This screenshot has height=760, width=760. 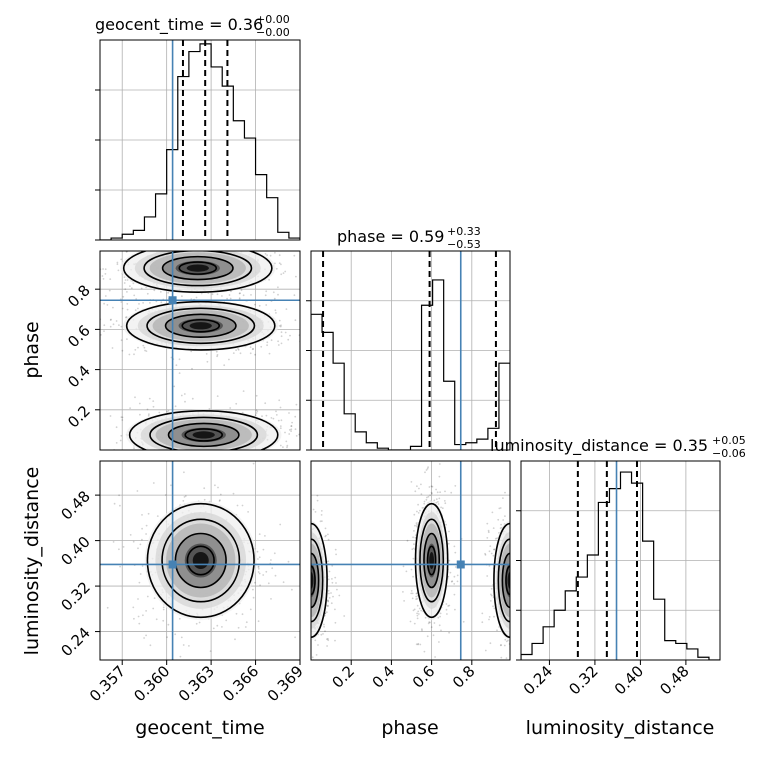 What do you see at coordinates (409, 728) in the screenshot?
I see `xlabel-phase: phase` at bounding box center [409, 728].